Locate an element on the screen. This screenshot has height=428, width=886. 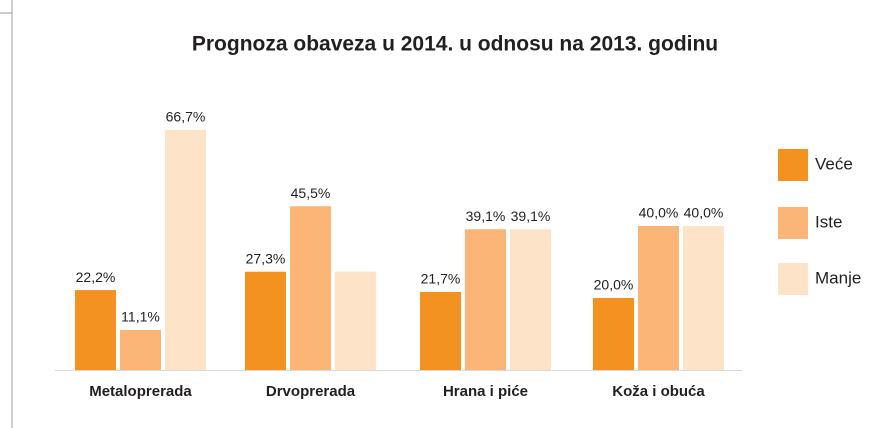
legend-label: Manje is located at coordinates (838, 277).